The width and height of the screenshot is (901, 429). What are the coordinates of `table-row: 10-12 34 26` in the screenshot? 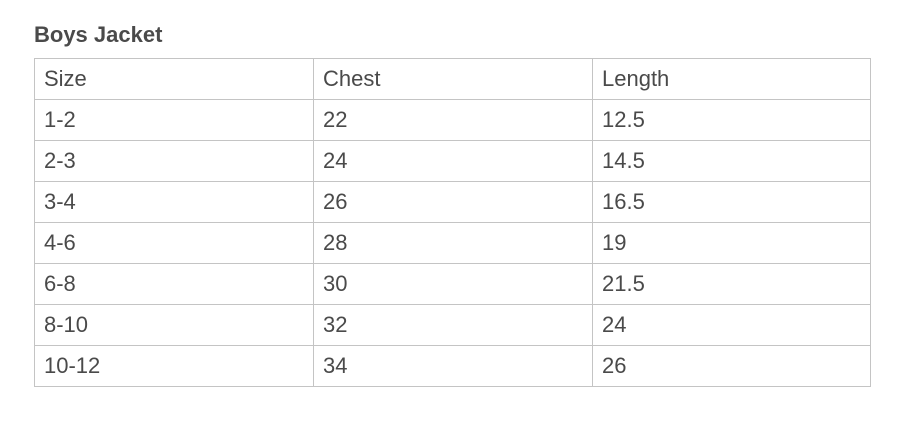 It's located at (452, 366).